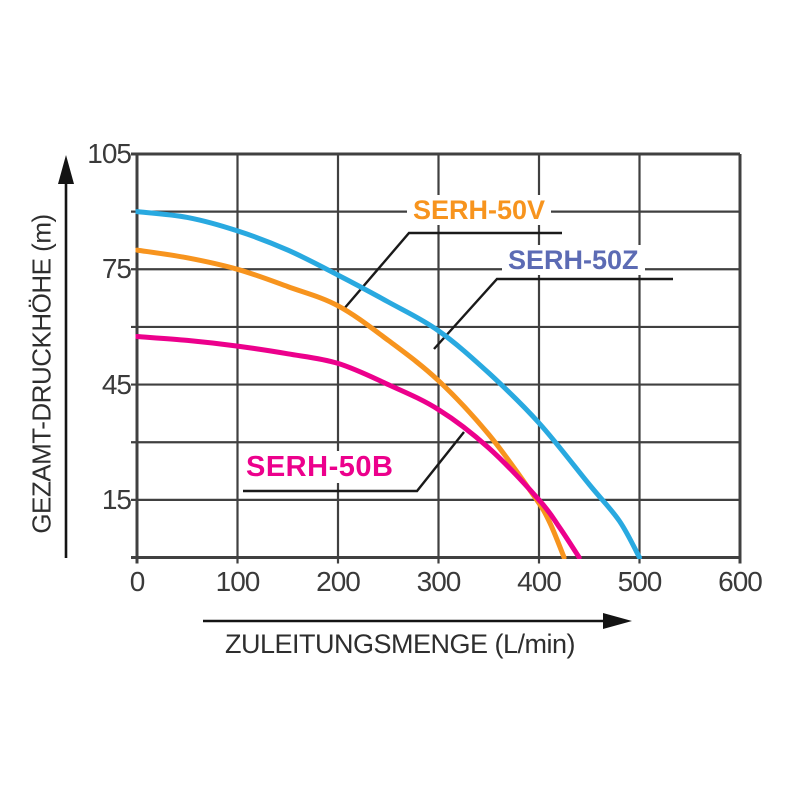 This screenshot has width=800, height=800. Describe the element at coordinates (116, 269) in the screenshot. I see `y-tick-label-75: 75` at that location.